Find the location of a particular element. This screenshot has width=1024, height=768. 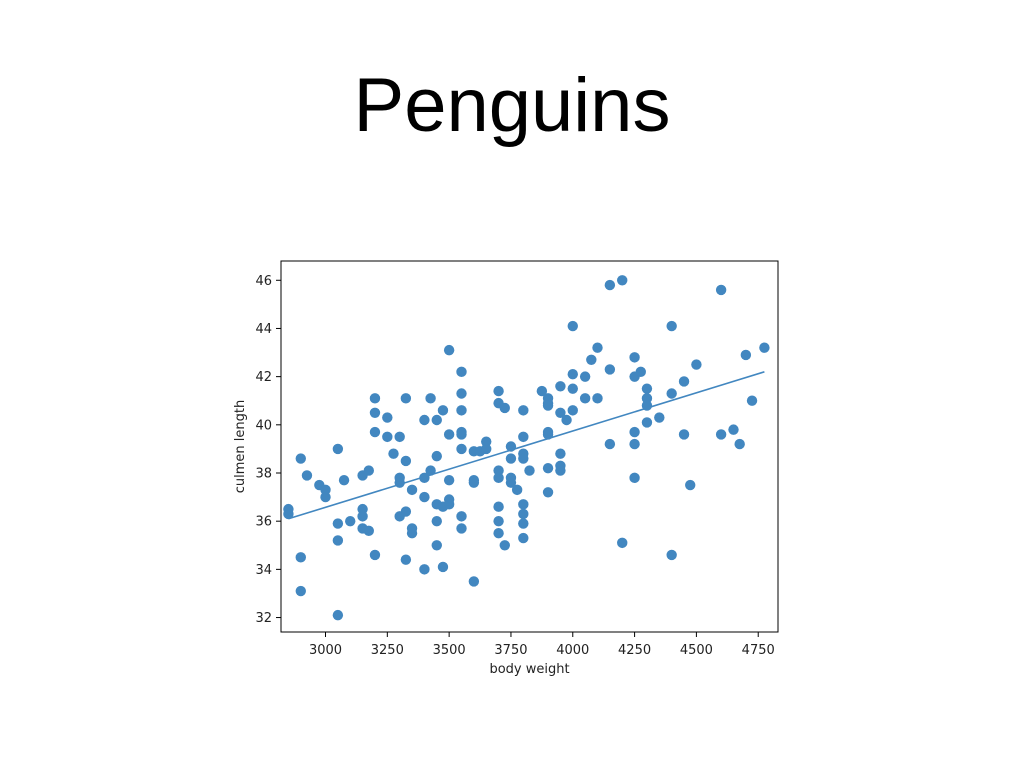

x-tick-label: 4000 is located at coordinates (572, 650).